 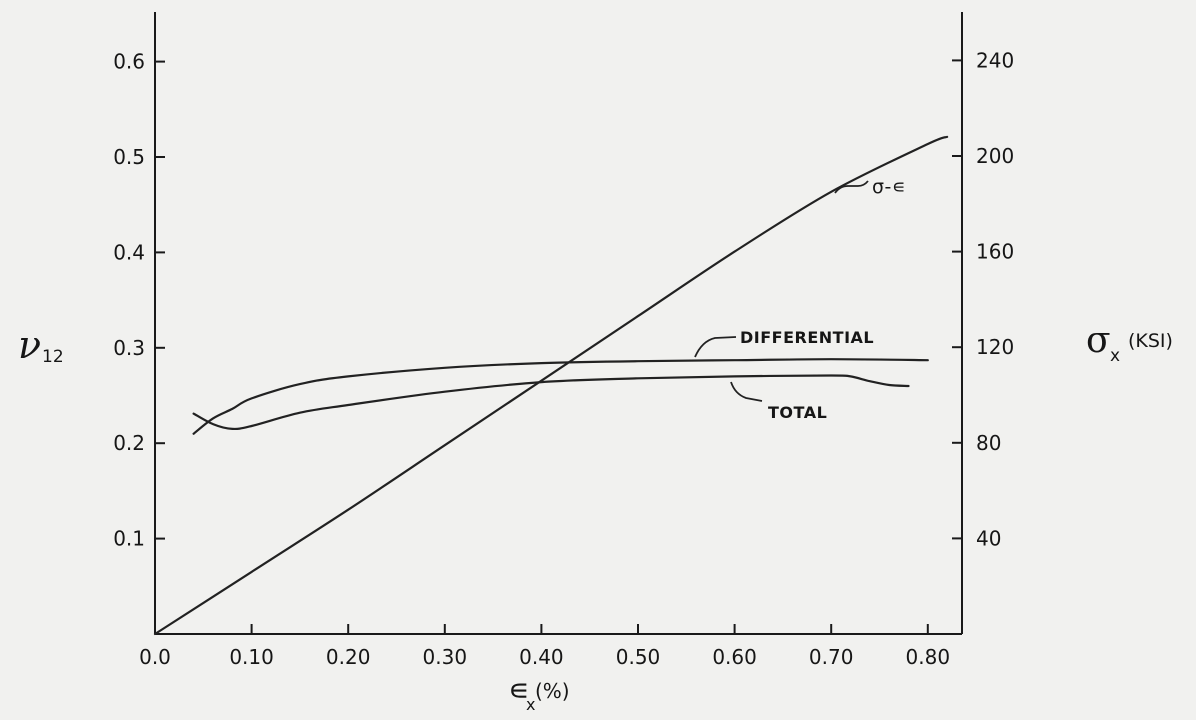 What do you see at coordinates (53, 357) in the screenshot?
I see `left-y-axis-label-subscript: 12` at bounding box center [53, 357].